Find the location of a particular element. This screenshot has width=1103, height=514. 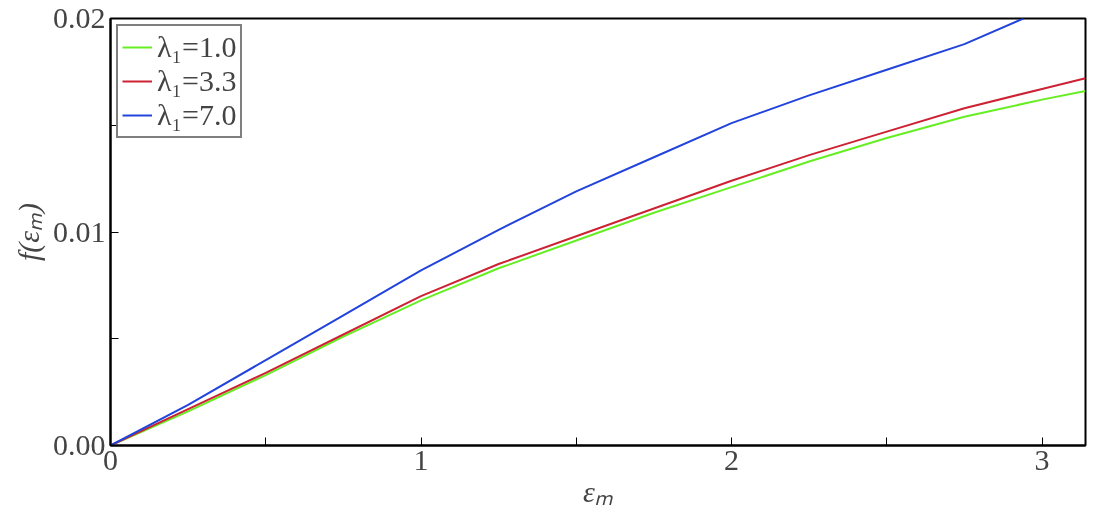

y-tick-label: 0.01 is located at coordinates (79, 231).